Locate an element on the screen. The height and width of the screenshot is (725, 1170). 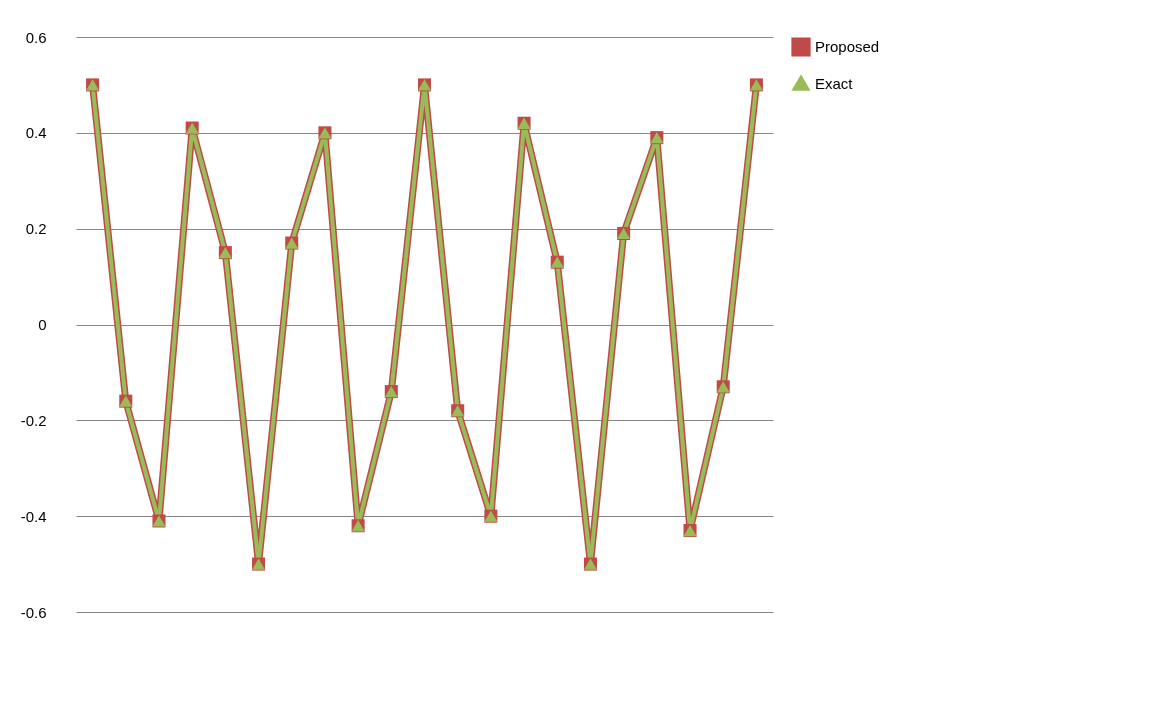
y-tick-label: 0.4 is located at coordinates (36, 133).